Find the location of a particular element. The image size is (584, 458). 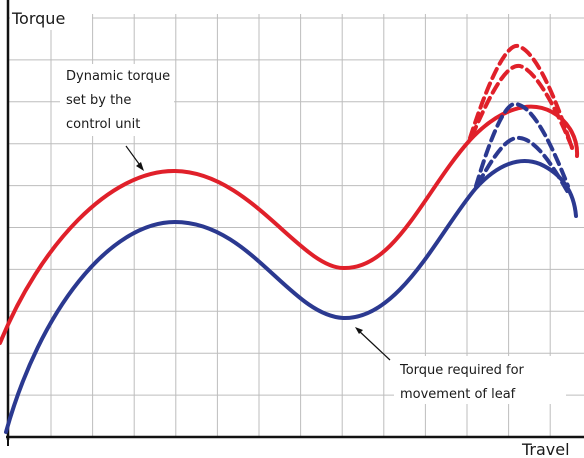

required-torque-peak-high is located at coordinates (522, 145).